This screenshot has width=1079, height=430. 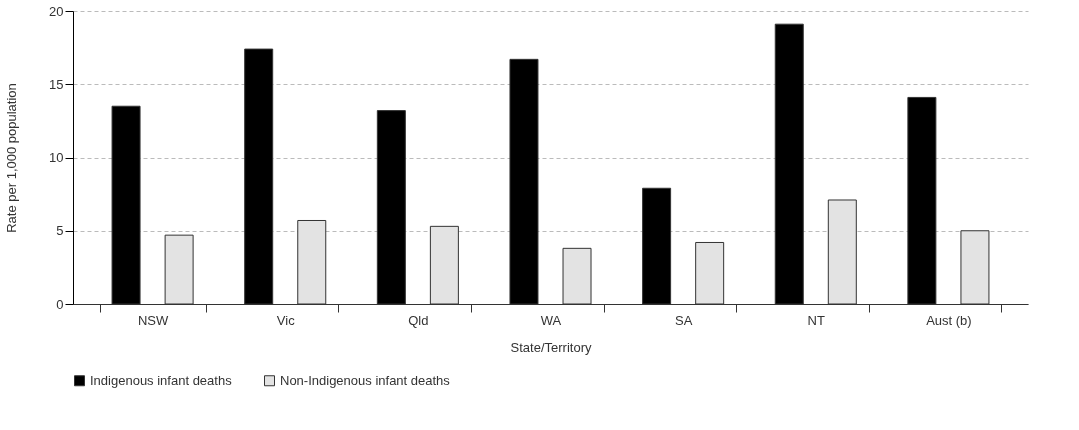 What do you see at coordinates (551, 347) in the screenshot?
I see `x-axis-title: State/Territory` at bounding box center [551, 347].